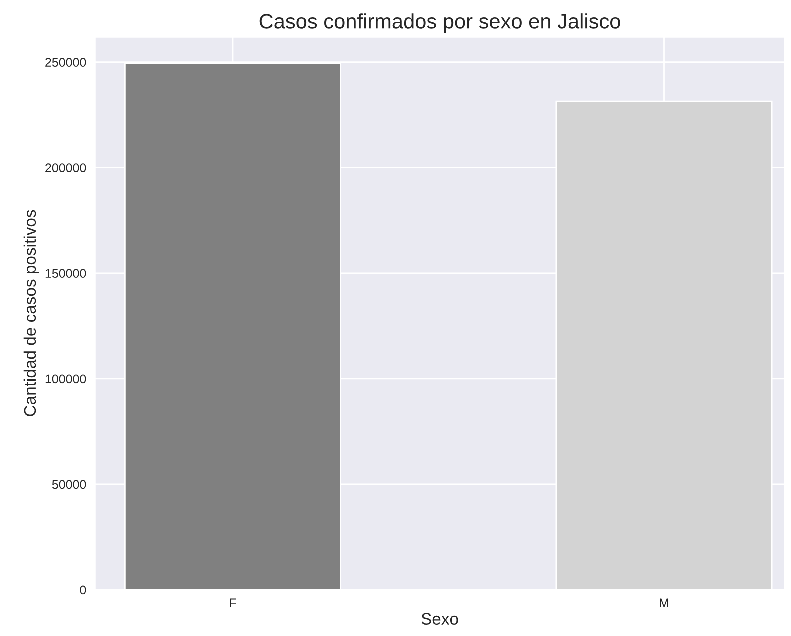 Image resolution: width=791 pixels, height=636 pixels. What do you see at coordinates (66, 273) in the screenshot?
I see `y-tick-label: 150000` at bounding box center [66, 273].